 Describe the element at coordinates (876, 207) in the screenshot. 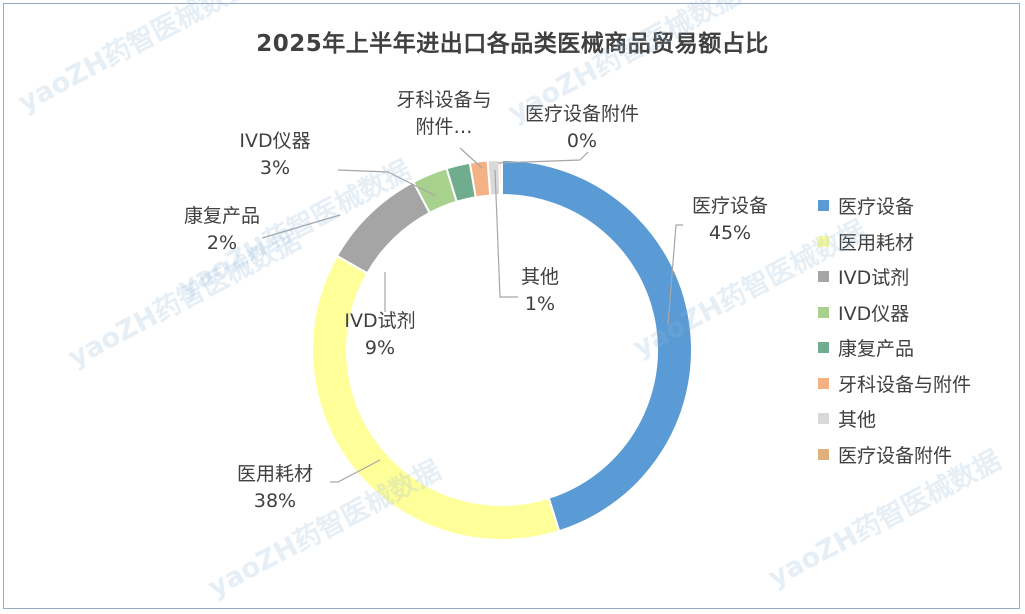

I see `legend-label: 医疗设备` at that location.